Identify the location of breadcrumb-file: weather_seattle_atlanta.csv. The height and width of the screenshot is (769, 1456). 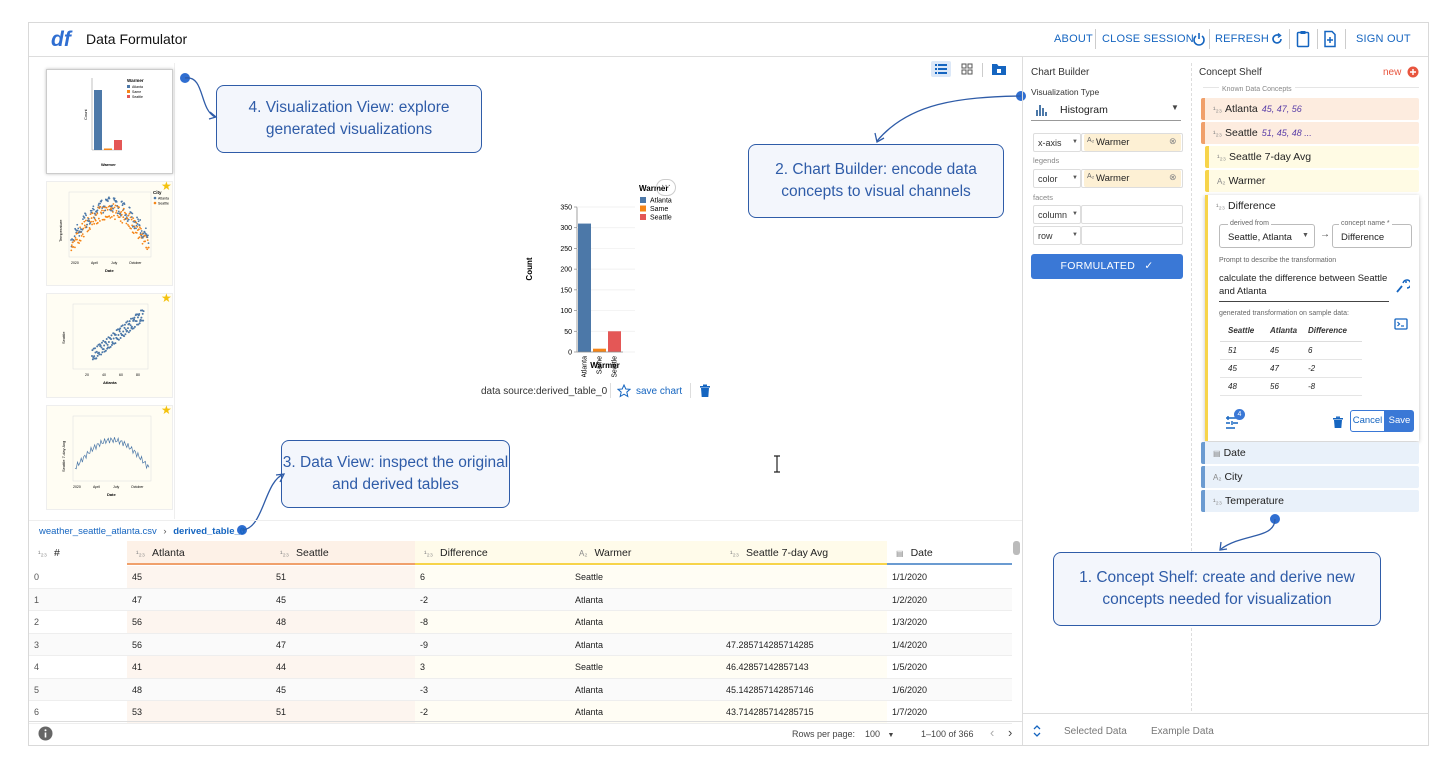
(98, 531).